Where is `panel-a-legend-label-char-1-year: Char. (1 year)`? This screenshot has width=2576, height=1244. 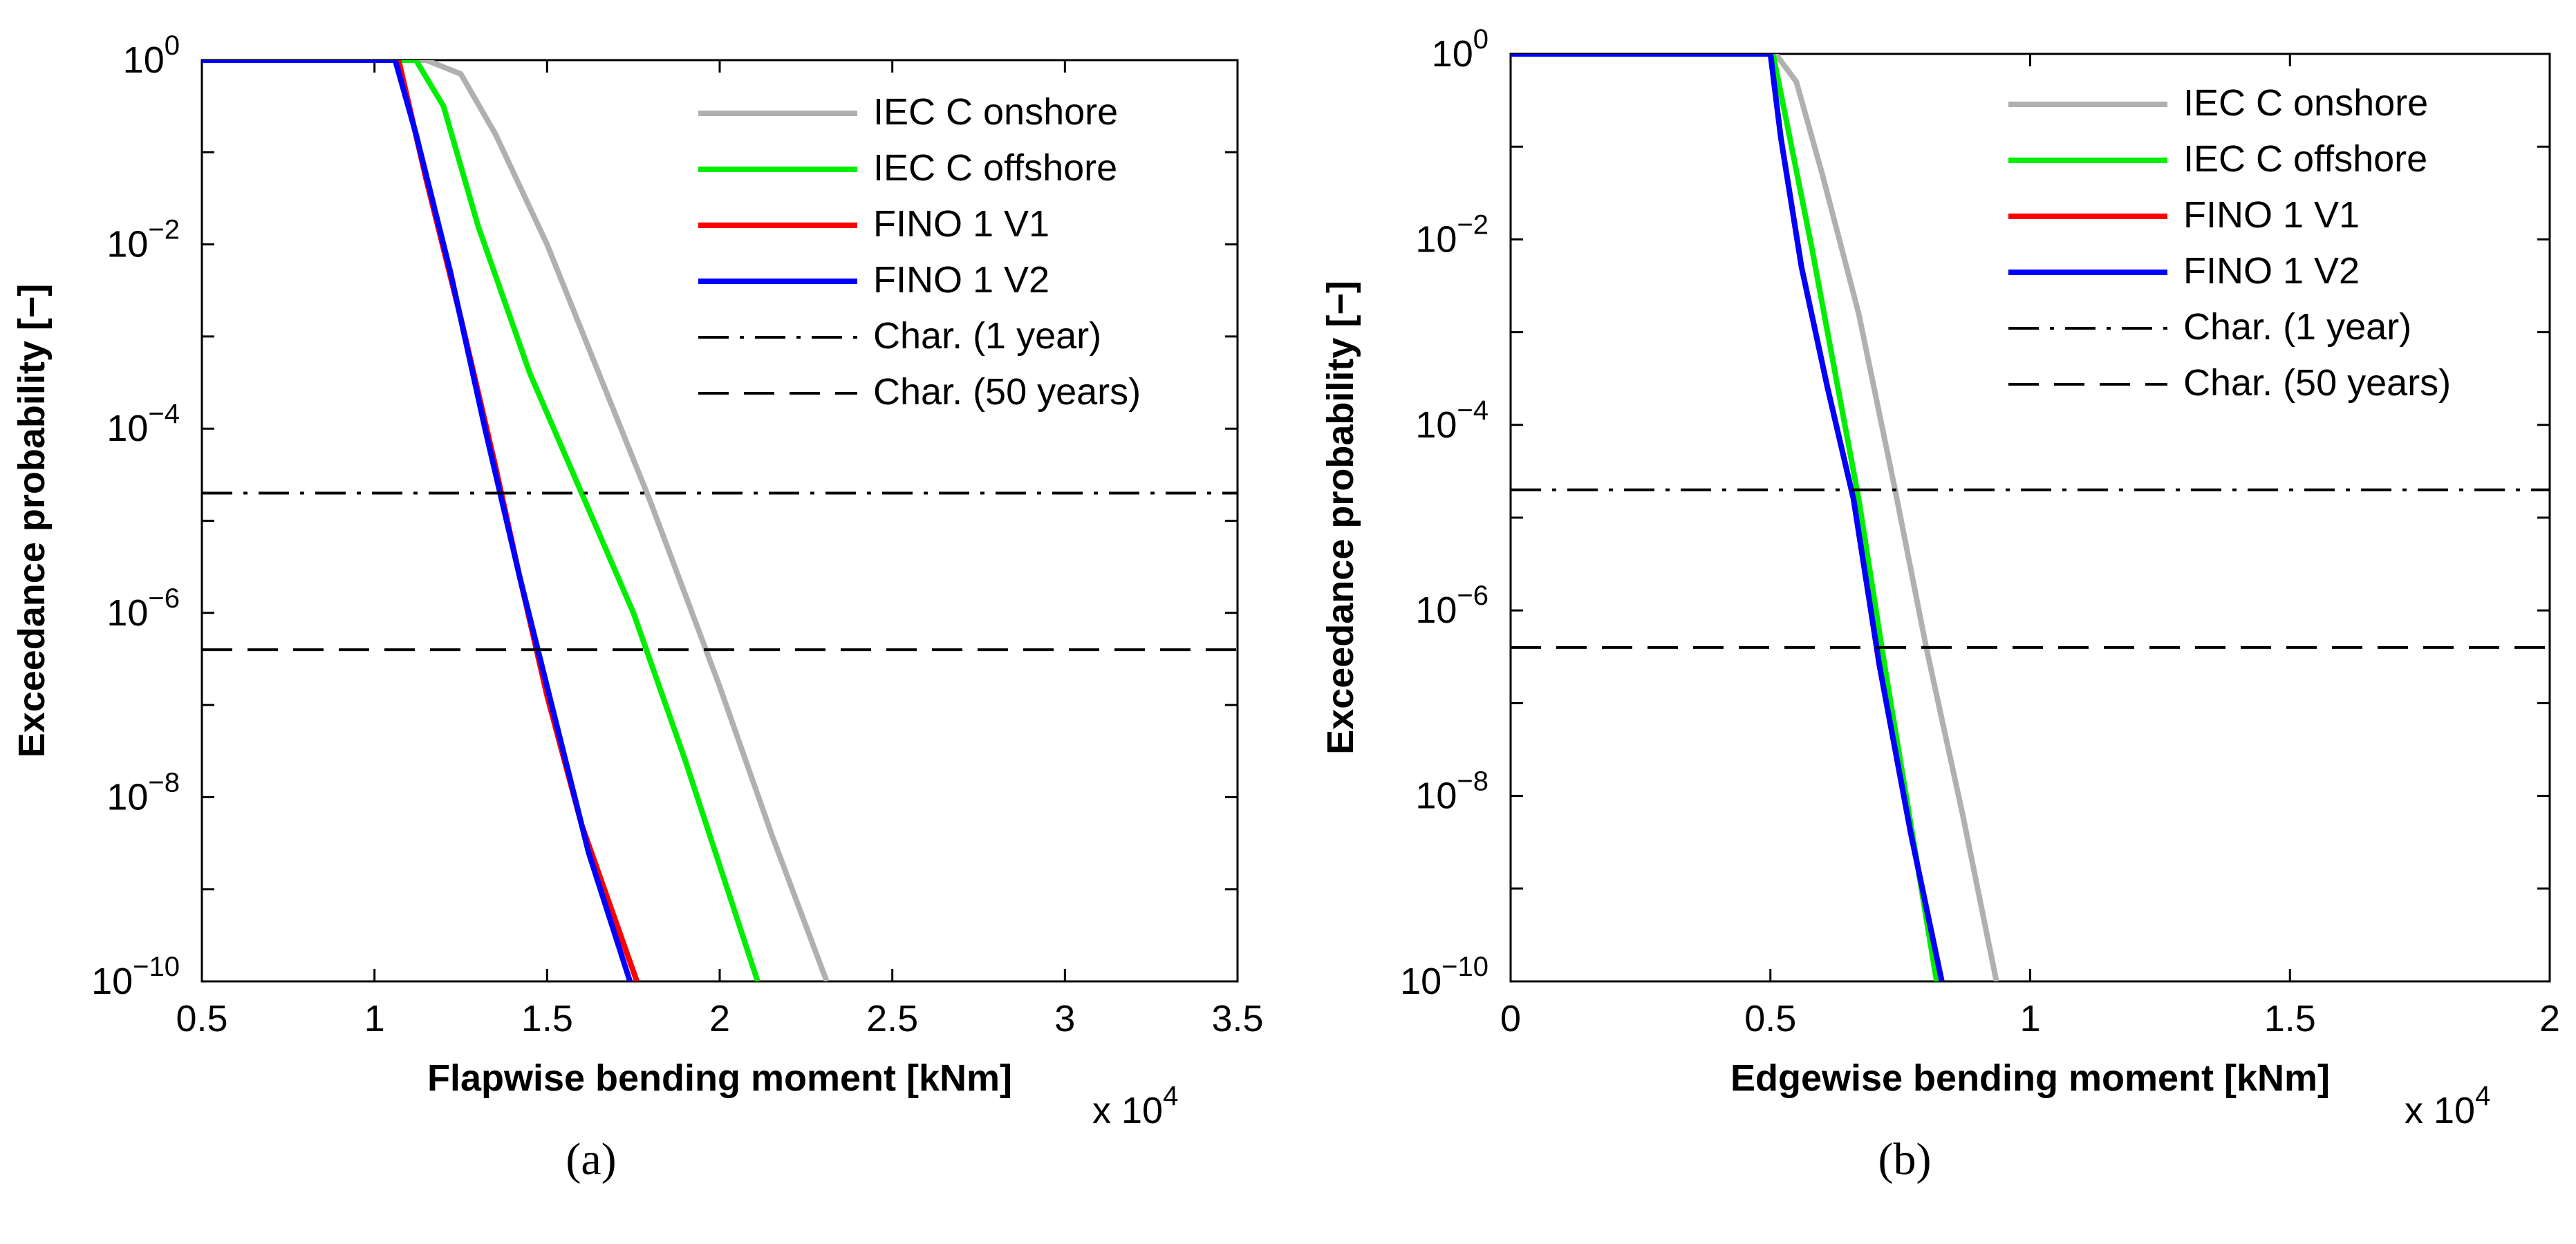 panel-a-legend-label-char-1-year: Char. (1 year) is located at coordinates (987, 336).